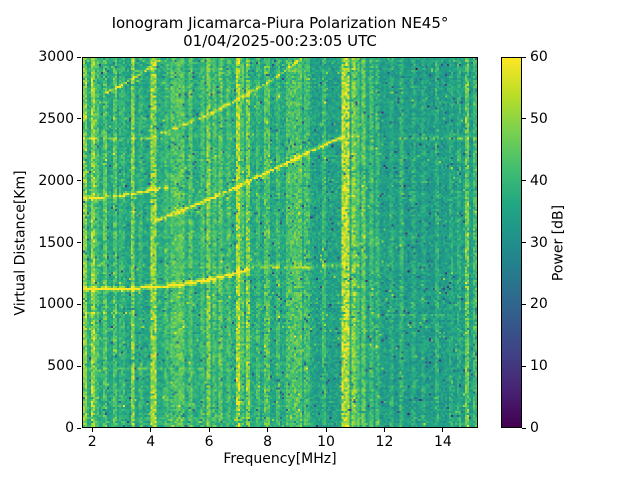 The height and width of the screenshot is (480, 640). Describe the element at coordinates (56, 118) in the screenshot. I see `y-tick-label: 2500` at that location.